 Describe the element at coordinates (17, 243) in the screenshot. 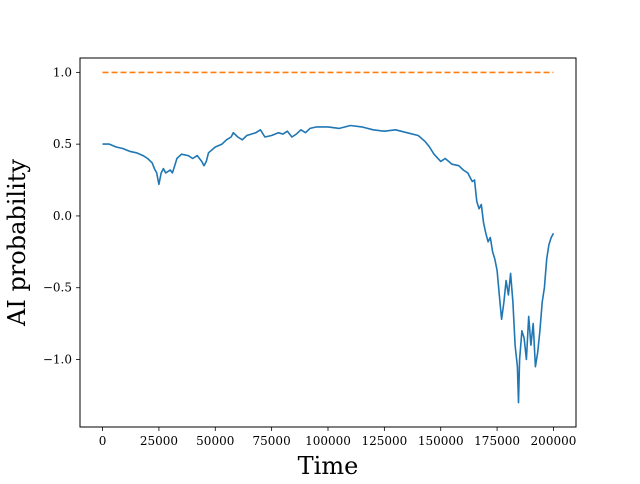

I see `y-axis-label: AI probability` at that location.